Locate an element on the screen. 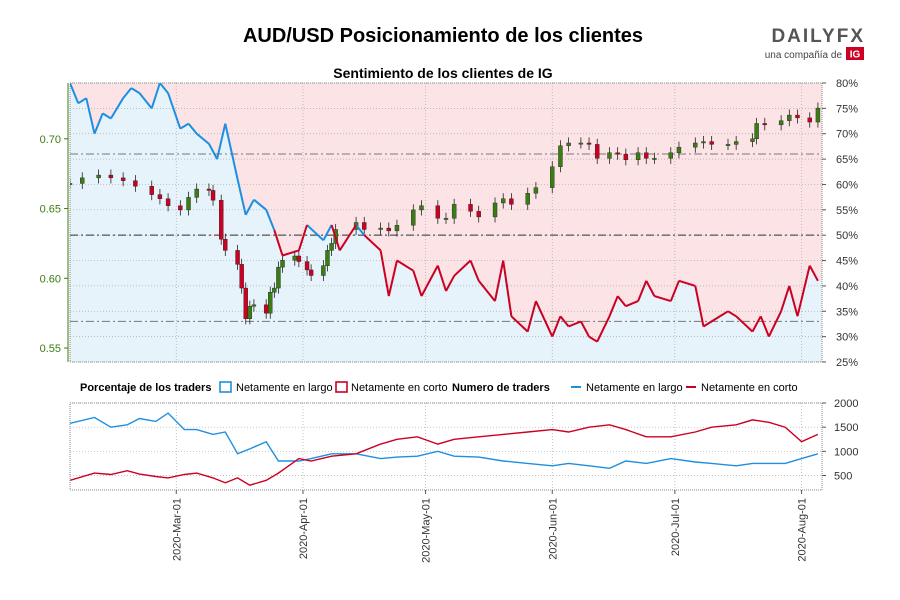 The height and width of the screenshot is (600, 900). price-tick-label: 0.60 is located at coordinates (50, 279).